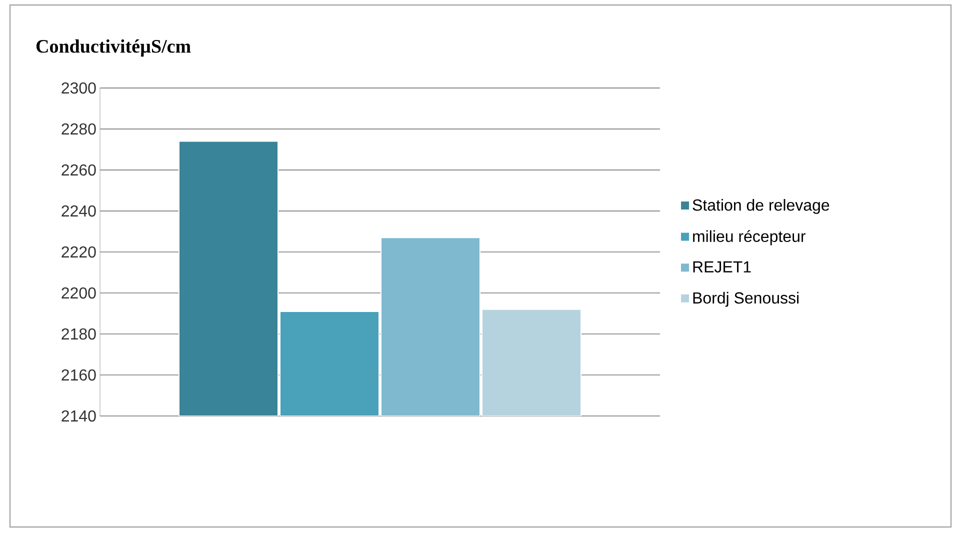  I want to click on legend-label: Bordj Senoussi, so click(746, 299).